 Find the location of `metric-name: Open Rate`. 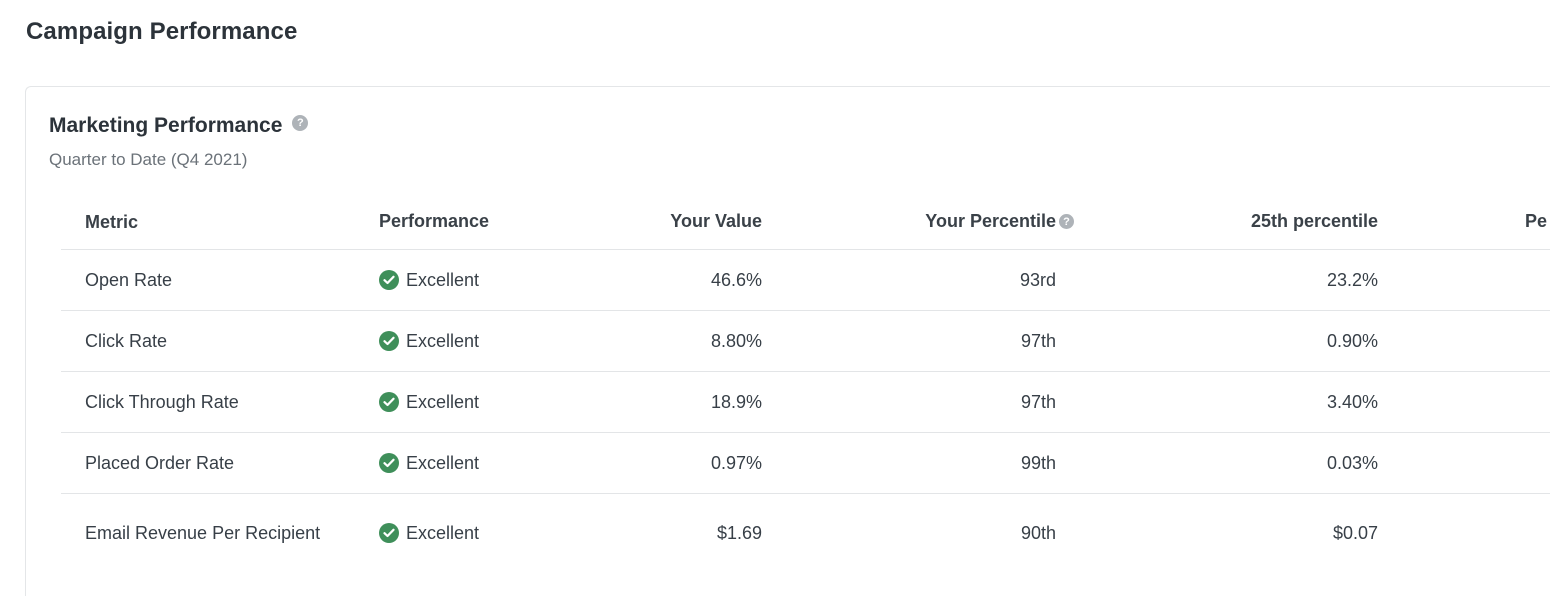

metric-name: Open Rate is located at coordinates (129, 280).